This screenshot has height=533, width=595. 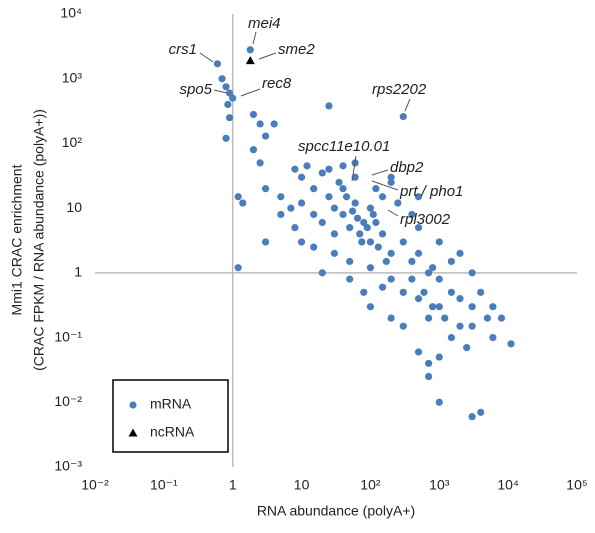 What do you see at coordinates (164, 485) in the screenshot?
I see `x-tick-label: 10⁻¹` at bounding box center [164, 485].